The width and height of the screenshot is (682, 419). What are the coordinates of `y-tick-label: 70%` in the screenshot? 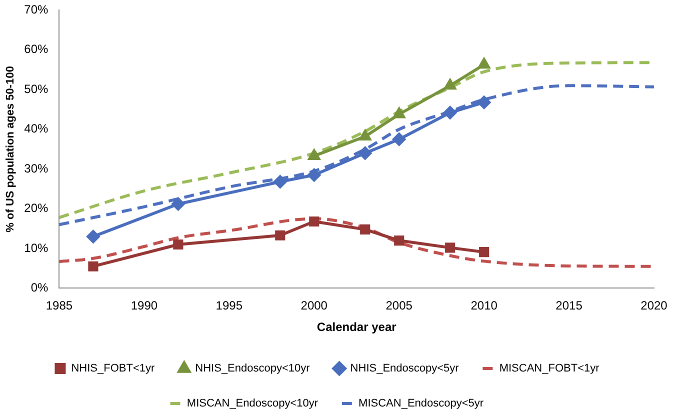 It's located at (36, 9).